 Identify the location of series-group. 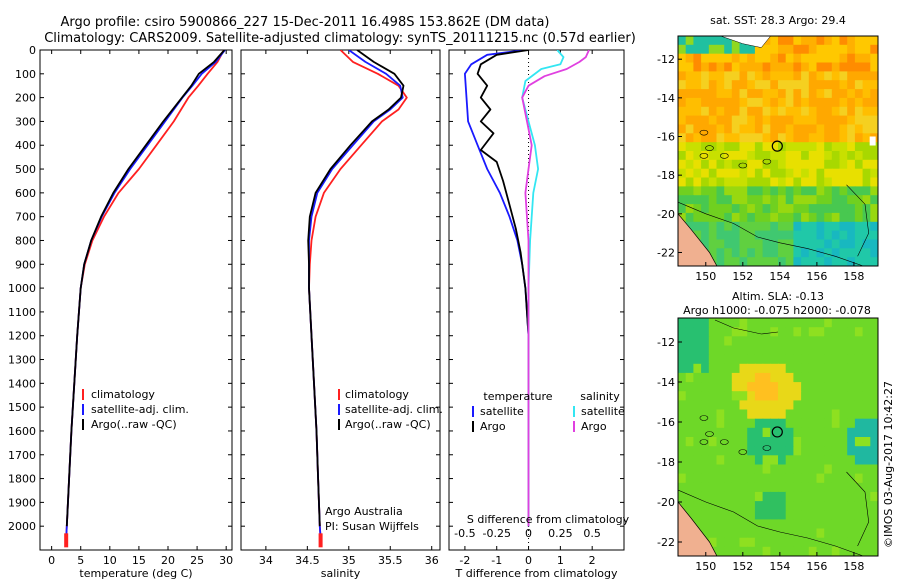
(526, 288).